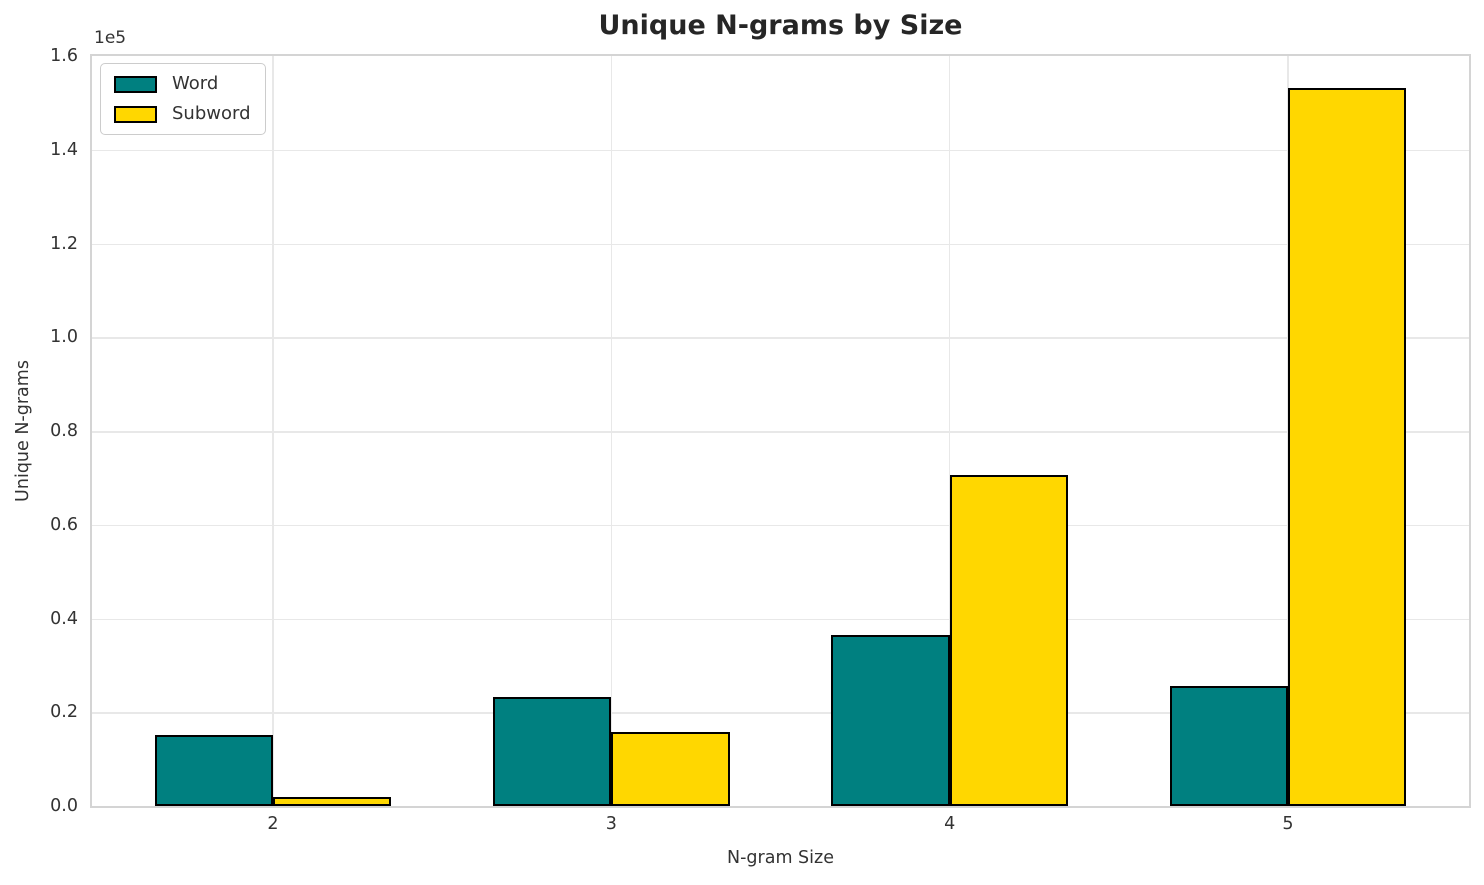 This screenshot has width=1484, height=885. Describe the element at coordinates (64, 806) in the screenshot. I see `y-tick-label: 0.0` at that location.